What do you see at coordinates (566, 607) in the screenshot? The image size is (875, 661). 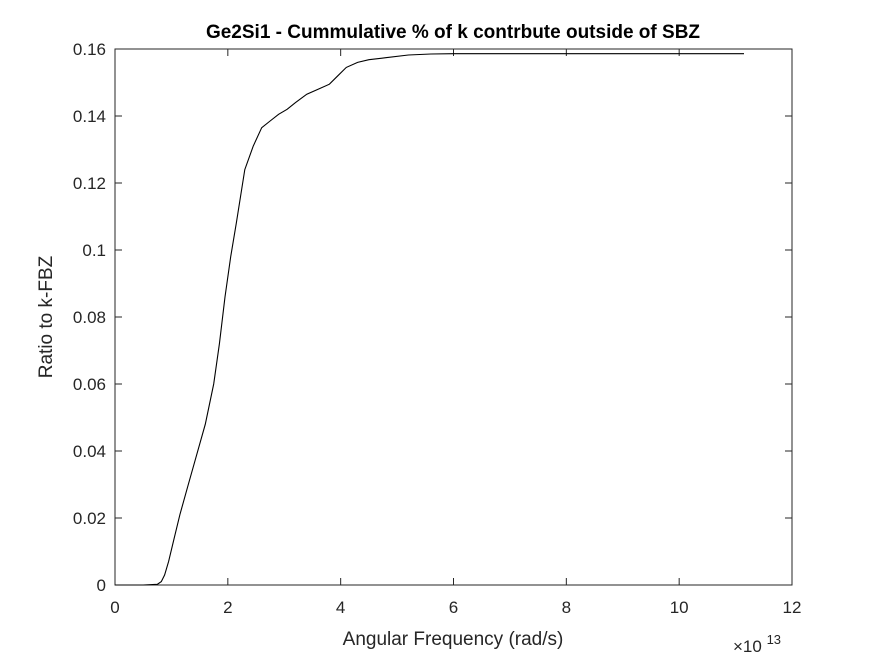 I see `x-tick-label: 8` at bounding box center [566, 607].